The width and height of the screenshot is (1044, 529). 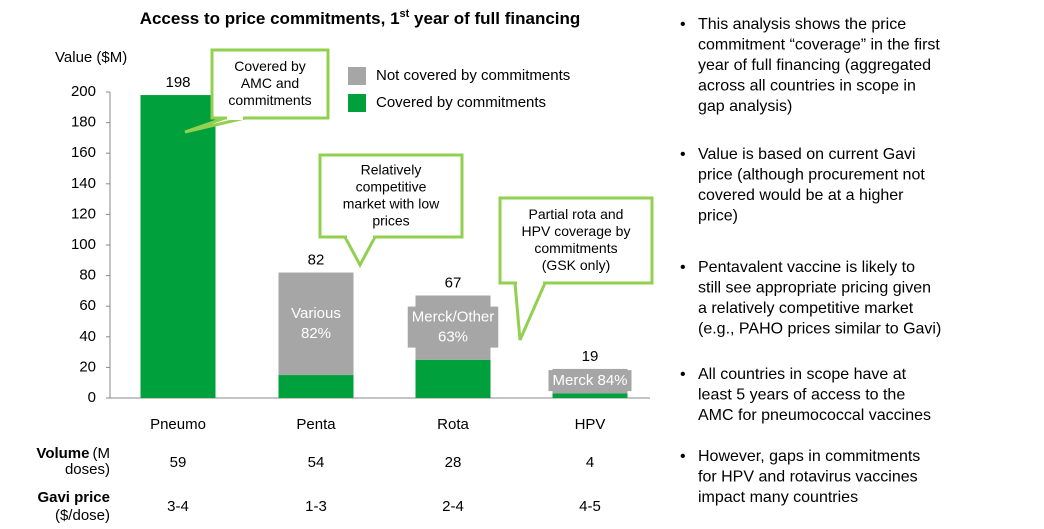 I want to click on legend-label: Covered by commitments, so click(x=461, y=102).